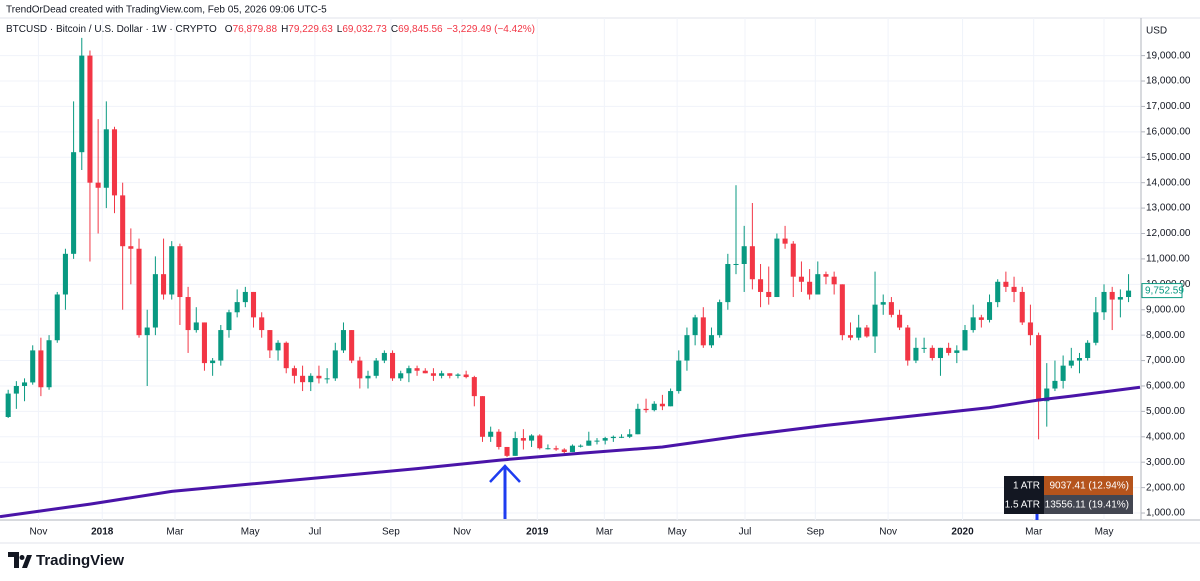 Image resolution: width=1200 pixels, height=581 pixels. Describe the element at coordinates (1165, 462) in the screenshot. I see `y-tick-label: 3,000.00` at that location.